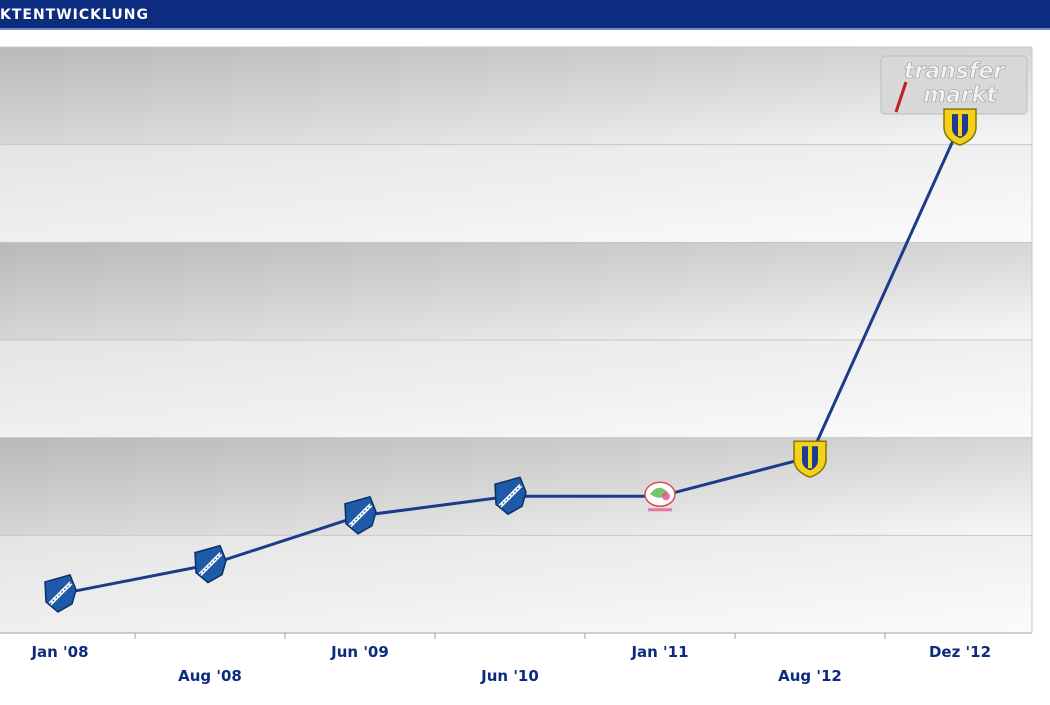 This screenshot has height=705, width=1050. What do you see at coordinates (810, 676) in the screenshot?
I see `x-tick-label: Aug '12` at bounding box center [810, 676].